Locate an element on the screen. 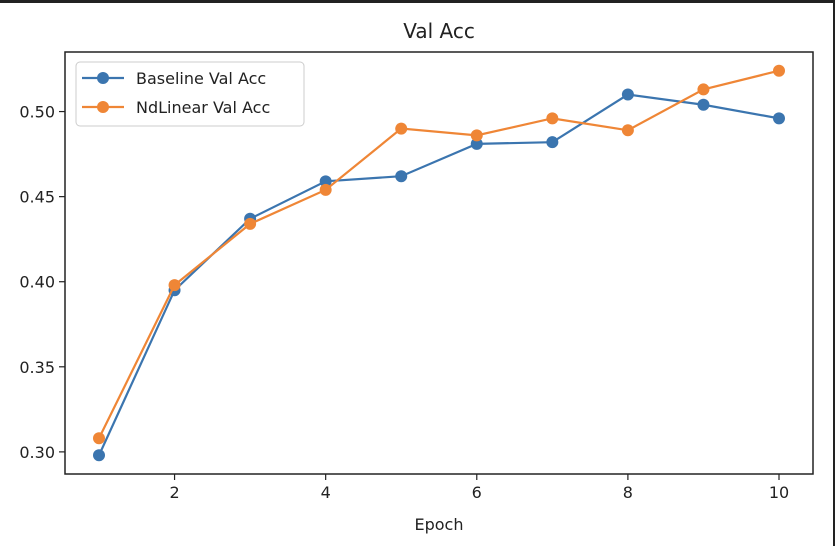 This screenshot has height=546, width=835. x-tick-label: 6 is located at coordinates (477, 492).